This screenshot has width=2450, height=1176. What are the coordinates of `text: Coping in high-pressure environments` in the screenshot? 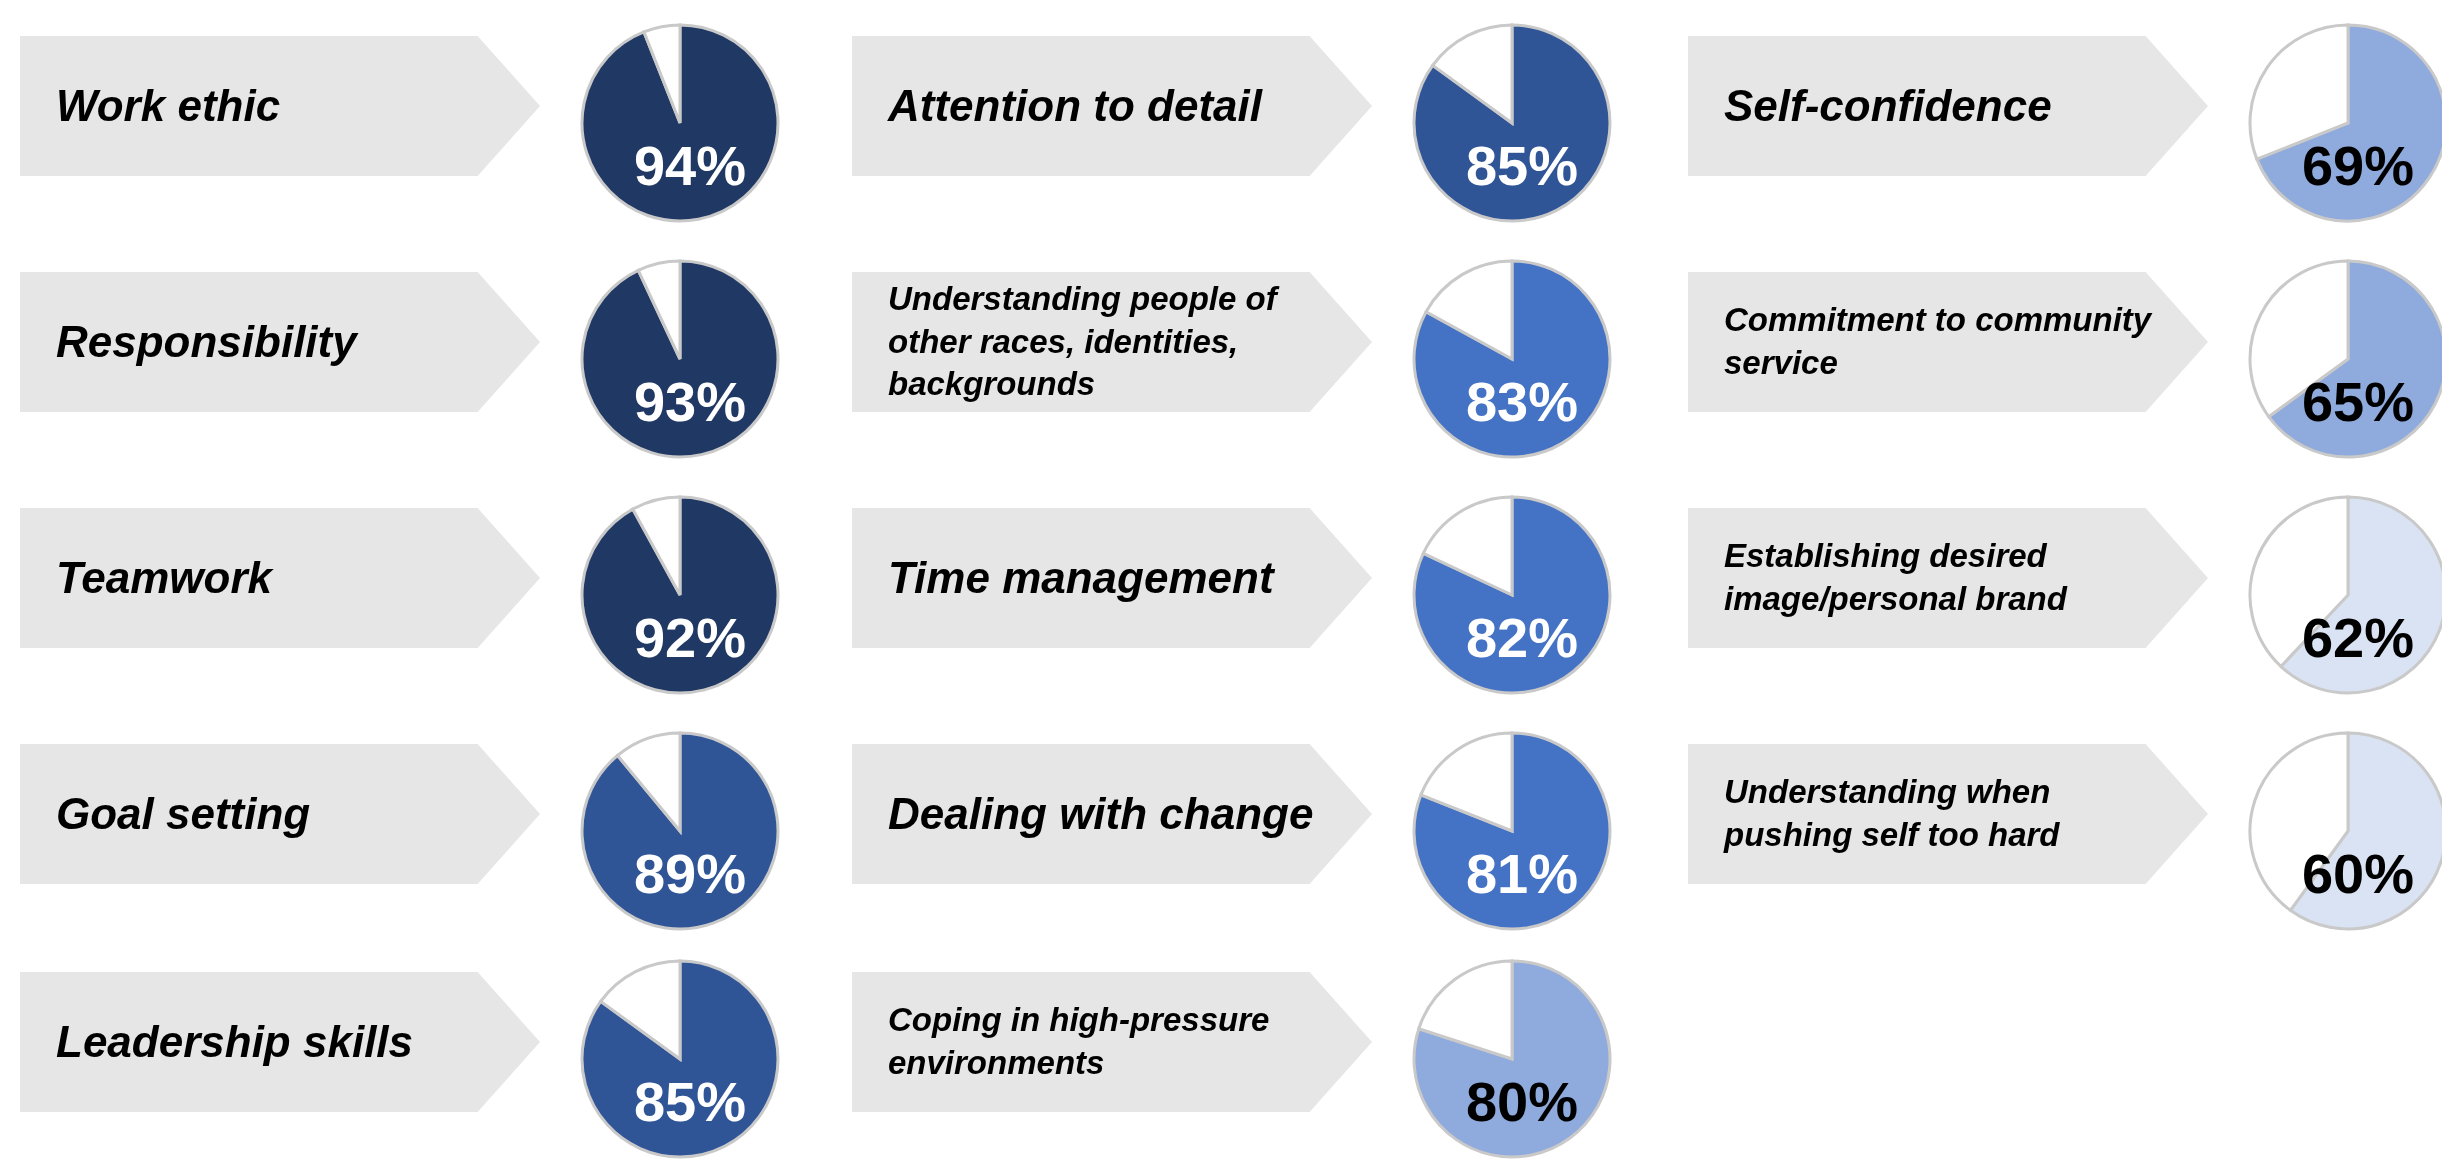 It's located at (1079, 1041).